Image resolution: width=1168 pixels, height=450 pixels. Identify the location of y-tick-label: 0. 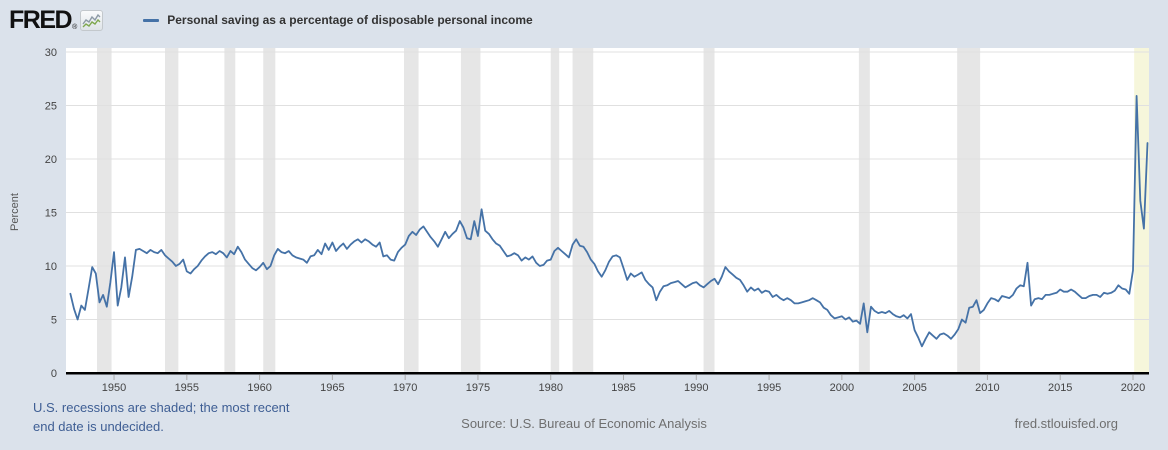
(54, 374).